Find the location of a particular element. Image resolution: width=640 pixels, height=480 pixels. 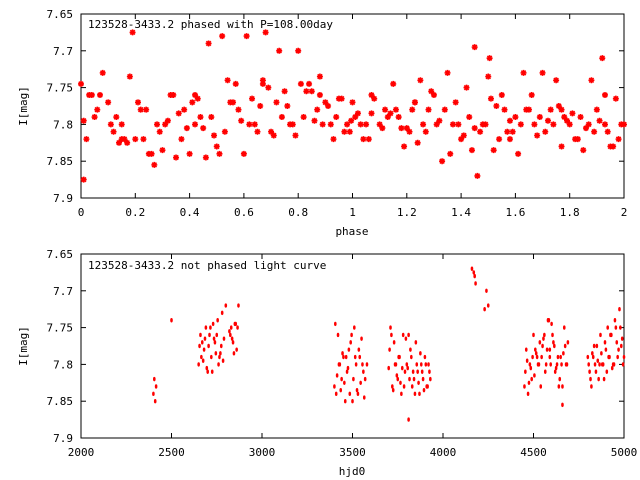

raw-plot-title: 123528-3433.2 not phased light curve is located at coordinates (207, 265).